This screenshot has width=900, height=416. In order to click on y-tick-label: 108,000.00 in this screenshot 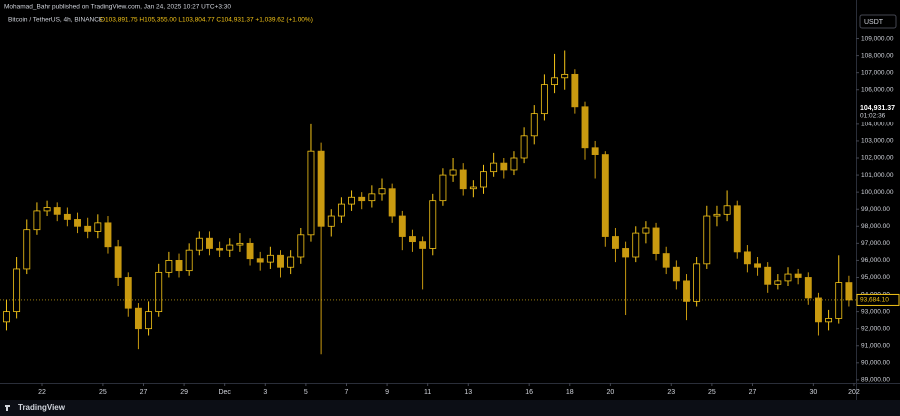, I will do `click(877, 55)`.